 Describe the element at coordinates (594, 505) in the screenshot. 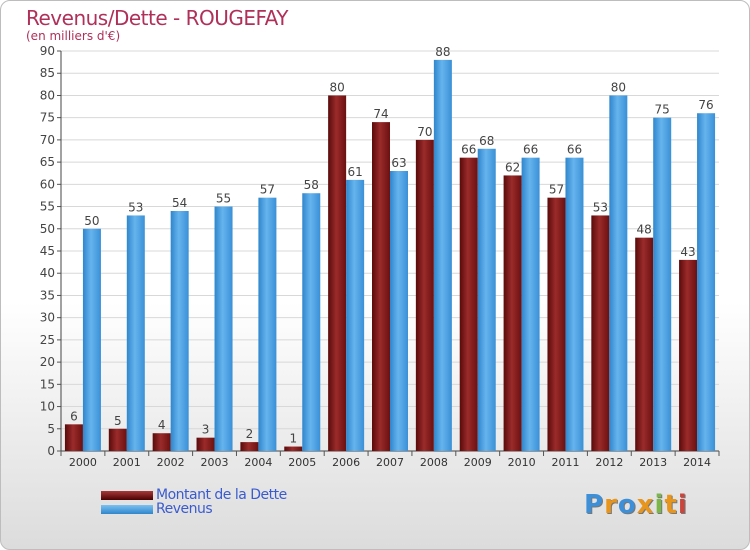

I see `logo-letter: P` at that location.